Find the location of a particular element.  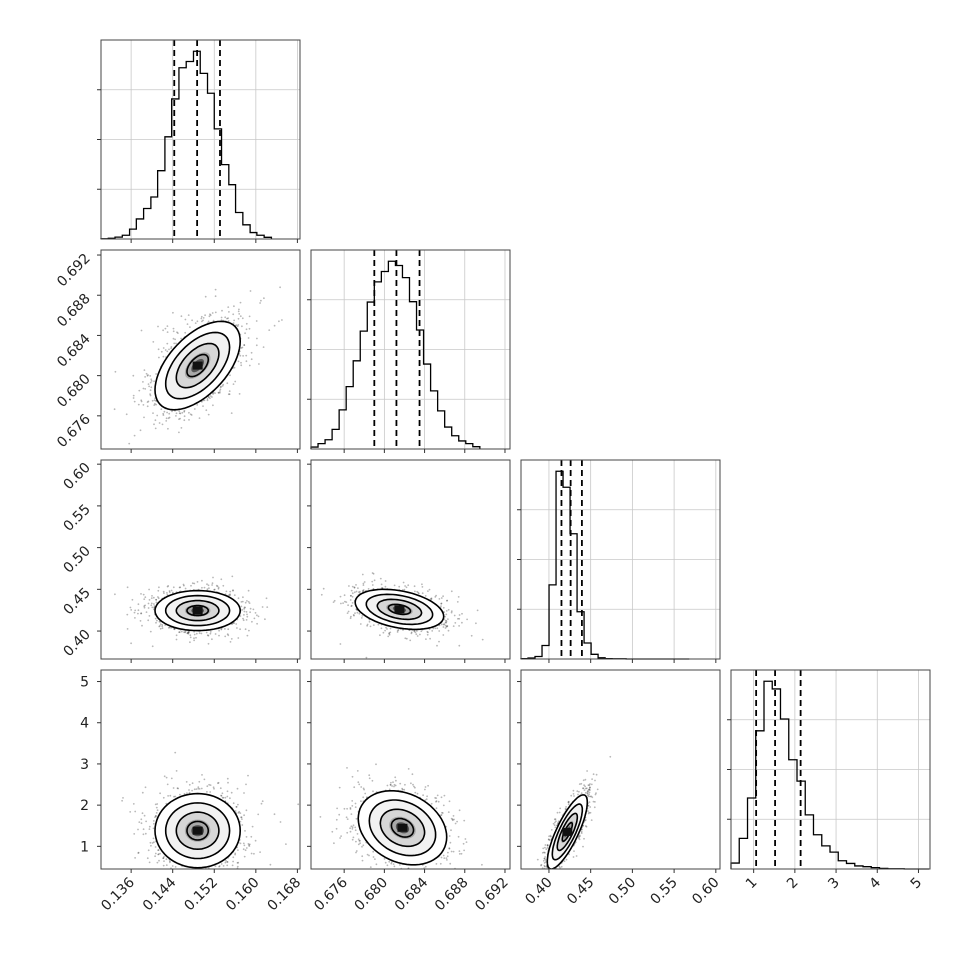

panel-2-1-frame is located at coordinates (410, 559).